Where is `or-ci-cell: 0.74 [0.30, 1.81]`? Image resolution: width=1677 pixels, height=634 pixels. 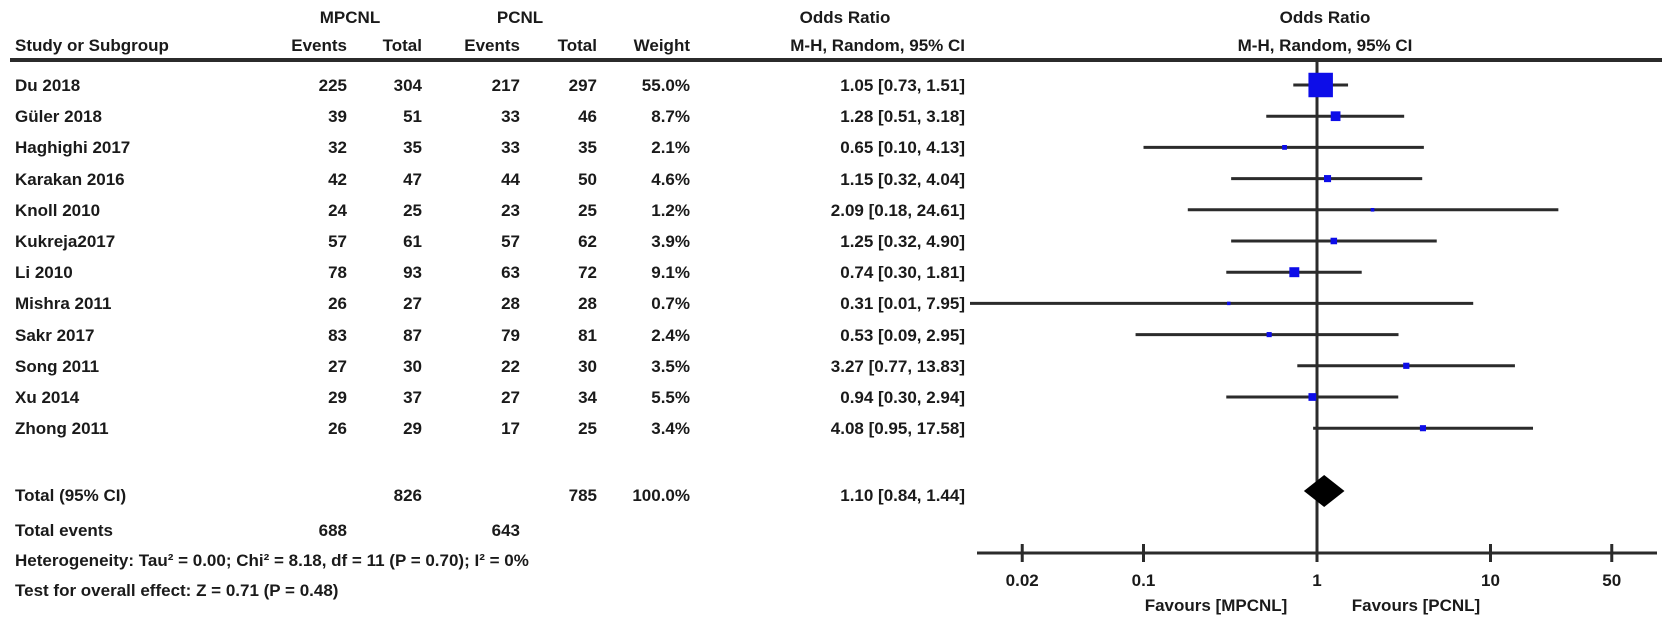
or-ci-cell: 0.74 [0.30, 1.81] is located at coordinates (902, 273).